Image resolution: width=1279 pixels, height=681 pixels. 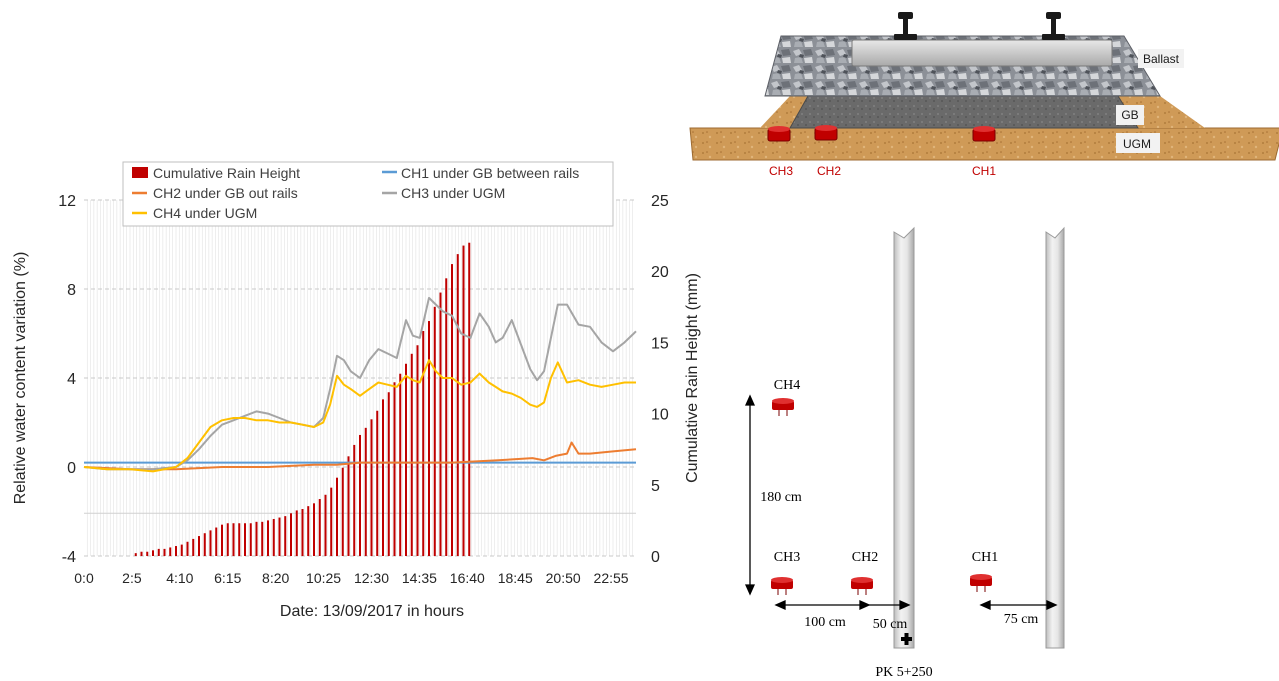 What do you see at coordinates (563, 578) in the screenshot?
I see `x-tick-label: 20:50` at bounding box center [563, 578].